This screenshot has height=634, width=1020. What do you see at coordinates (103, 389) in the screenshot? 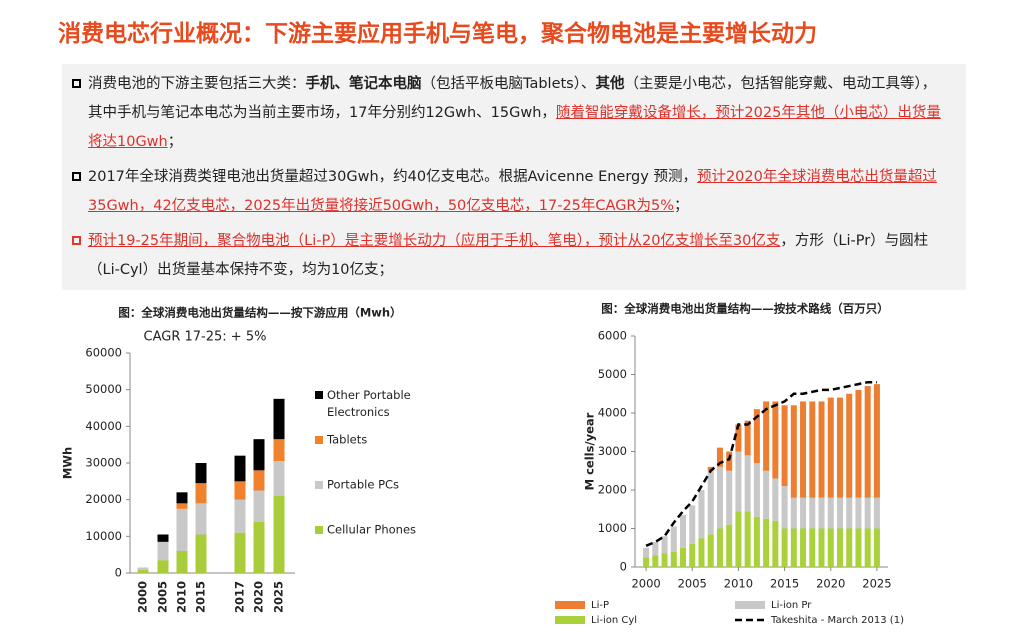
I see `y-tick-label: 50000` at bounding box center [103, 389].